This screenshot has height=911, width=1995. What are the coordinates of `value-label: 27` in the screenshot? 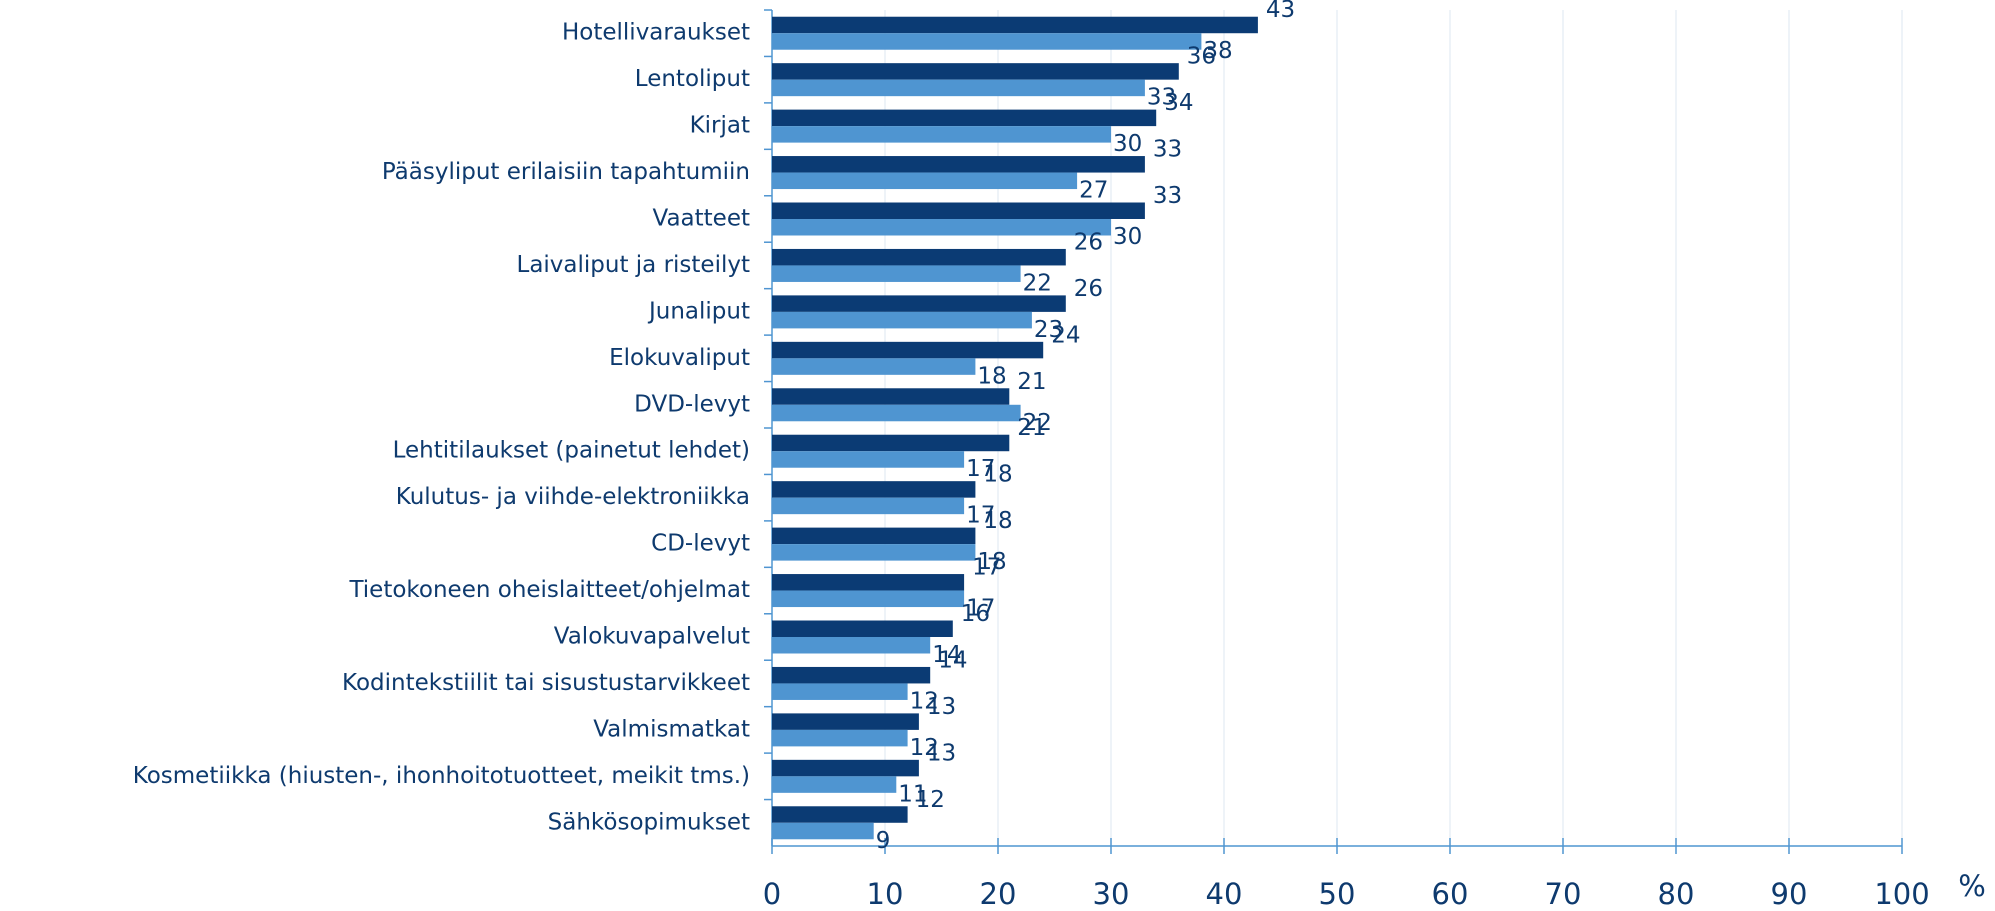 It's located at (1093, 191).